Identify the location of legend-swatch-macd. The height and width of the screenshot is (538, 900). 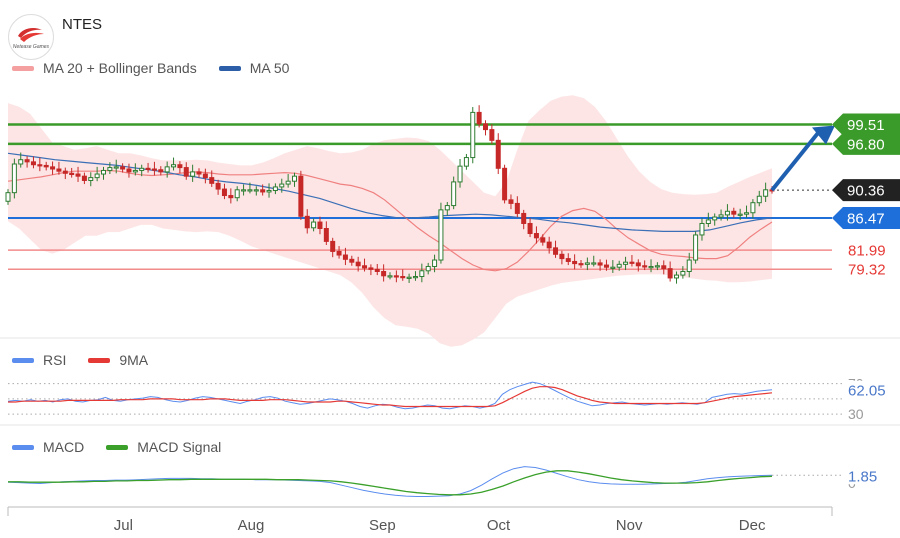
(23, 447).